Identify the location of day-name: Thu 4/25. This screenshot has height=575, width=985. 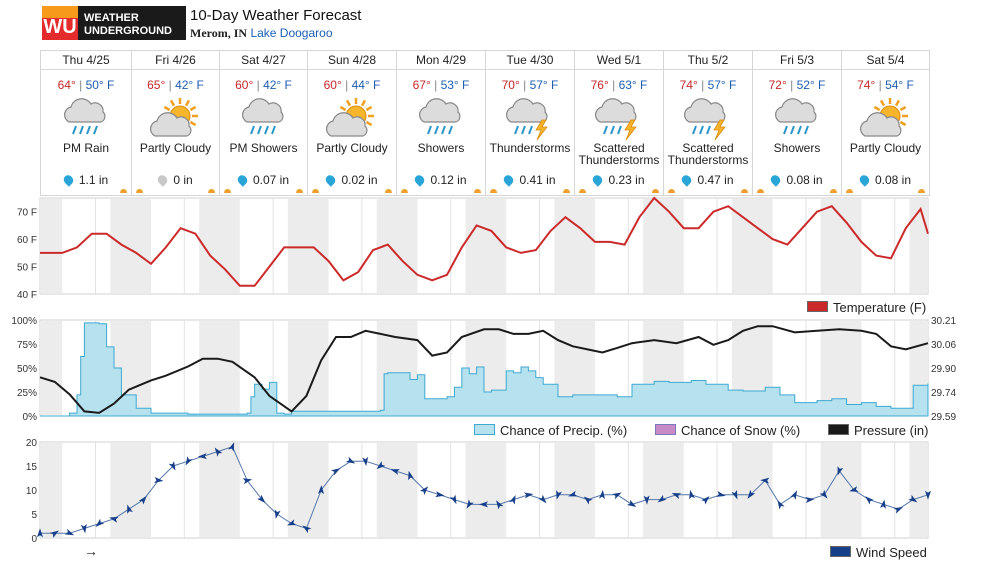
(86, 60).